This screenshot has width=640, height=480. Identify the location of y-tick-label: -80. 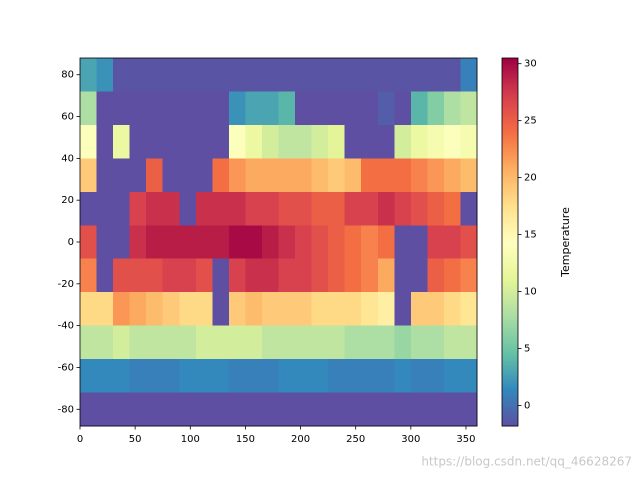
(66, 409).